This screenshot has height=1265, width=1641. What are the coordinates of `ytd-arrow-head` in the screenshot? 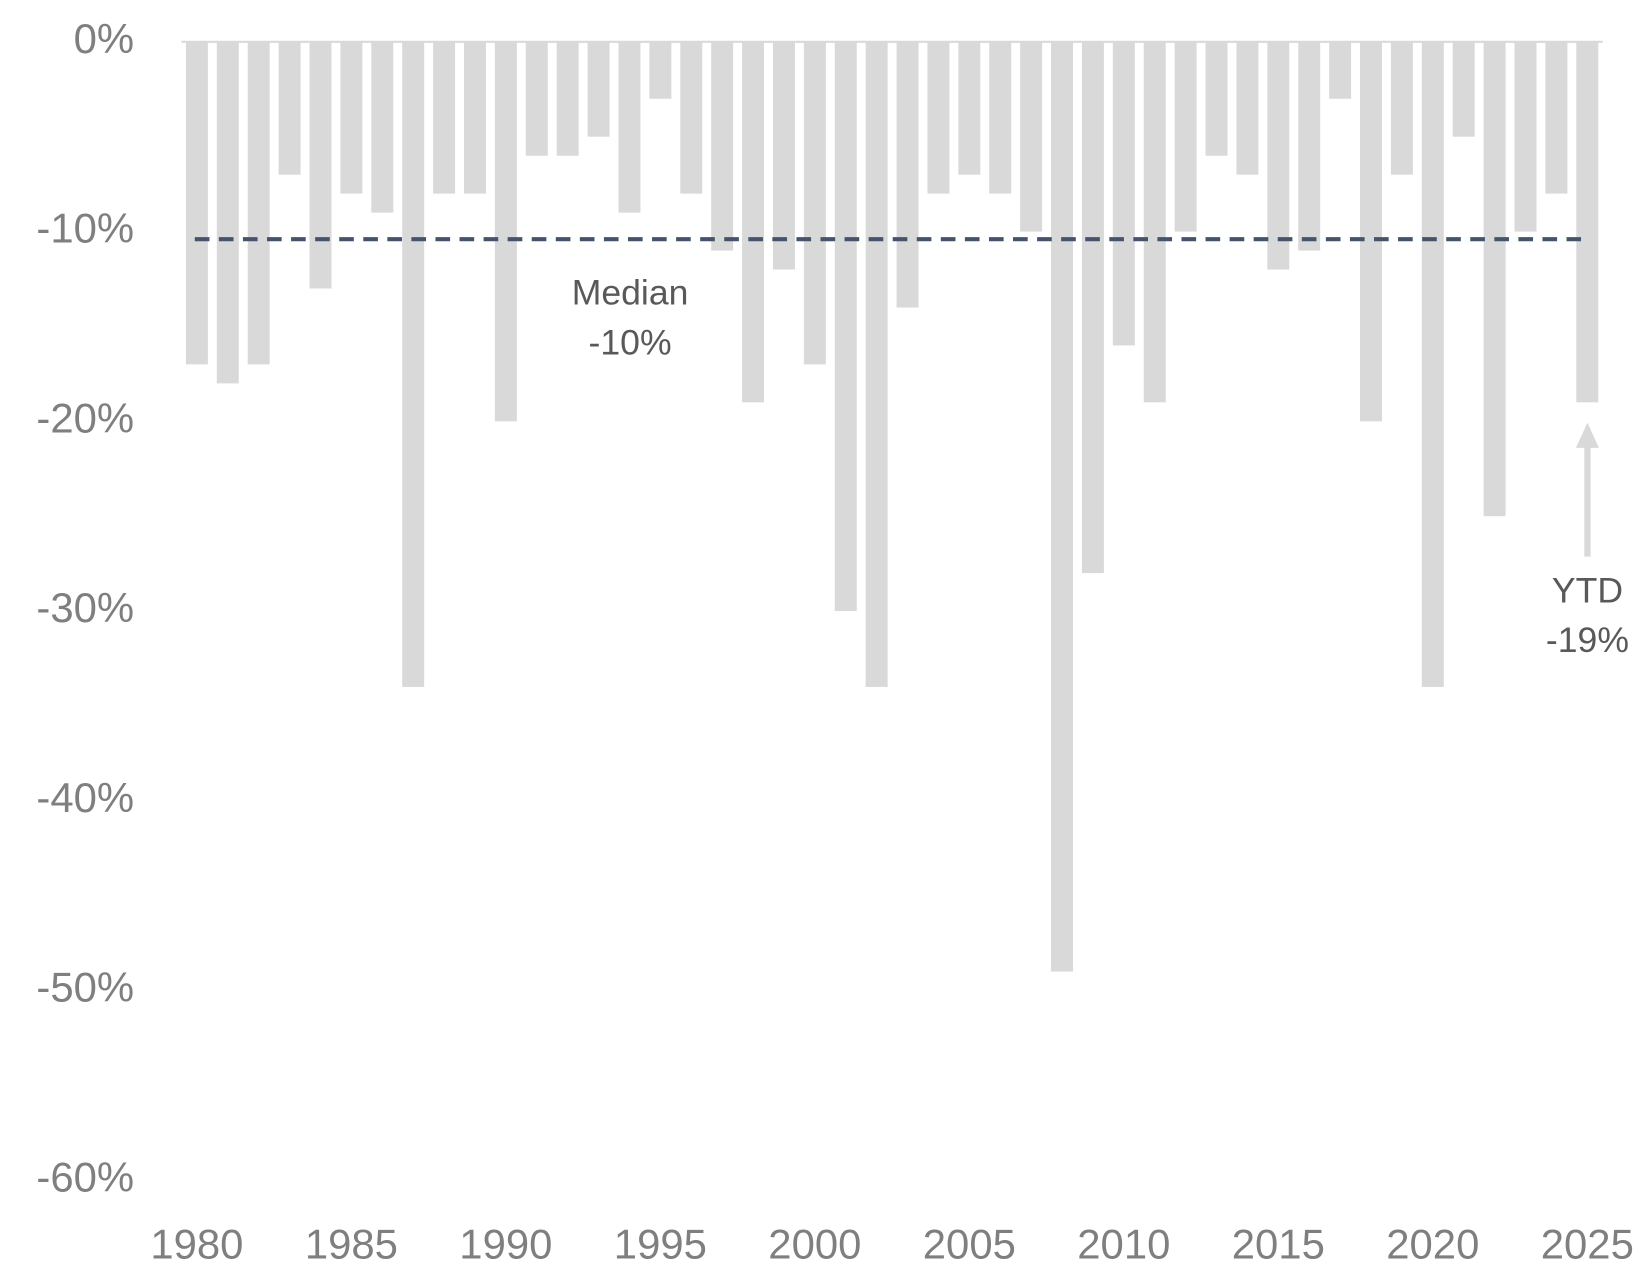 It's located at (1587, 435).